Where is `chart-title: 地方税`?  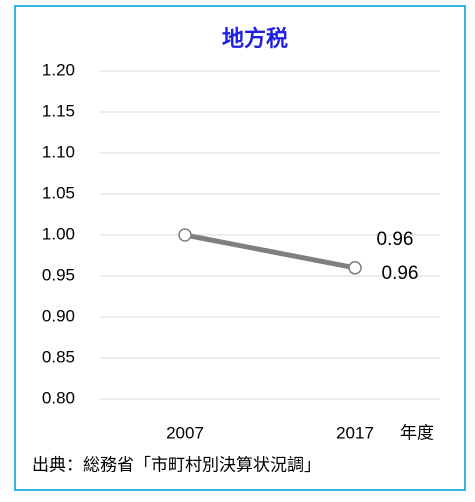
chart-title: 地方税 is located at coordinates (255, 38).